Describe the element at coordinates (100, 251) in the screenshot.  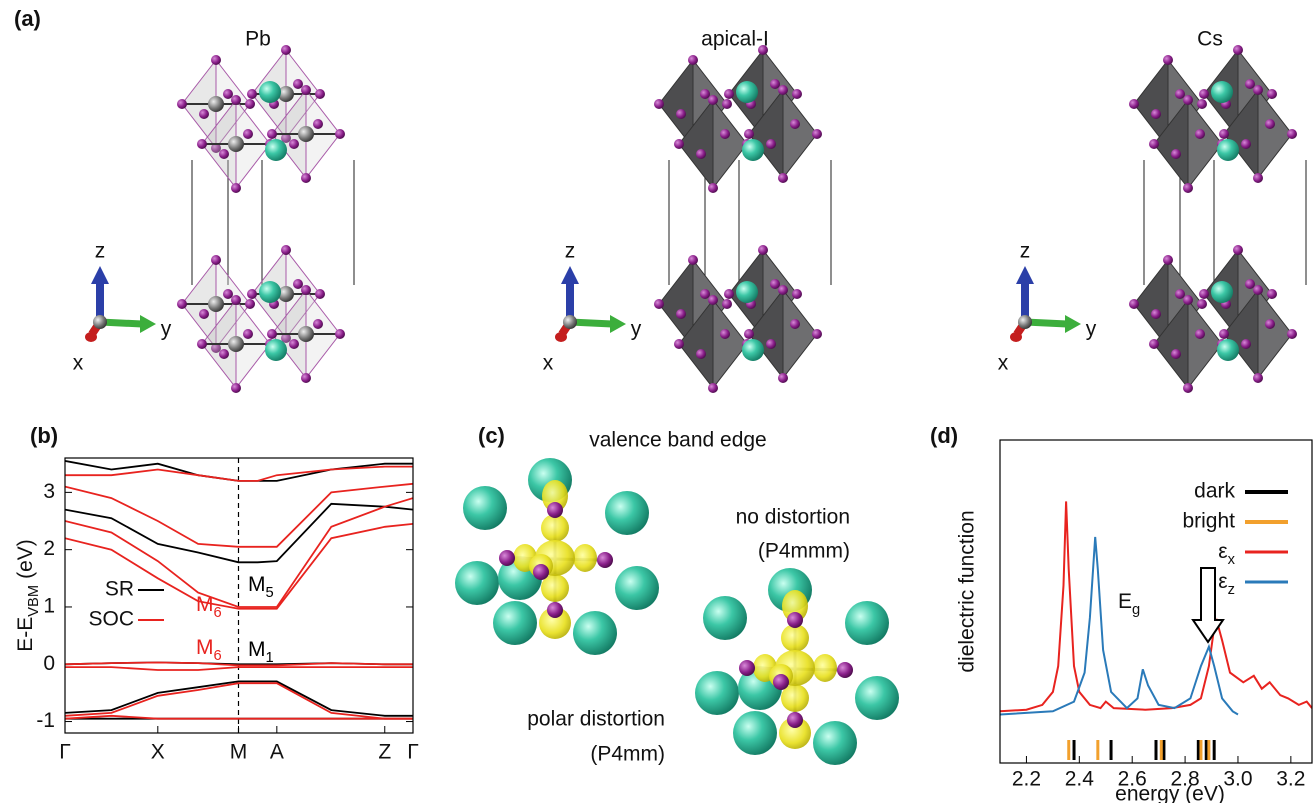
I see `axis-label: z` at that location.